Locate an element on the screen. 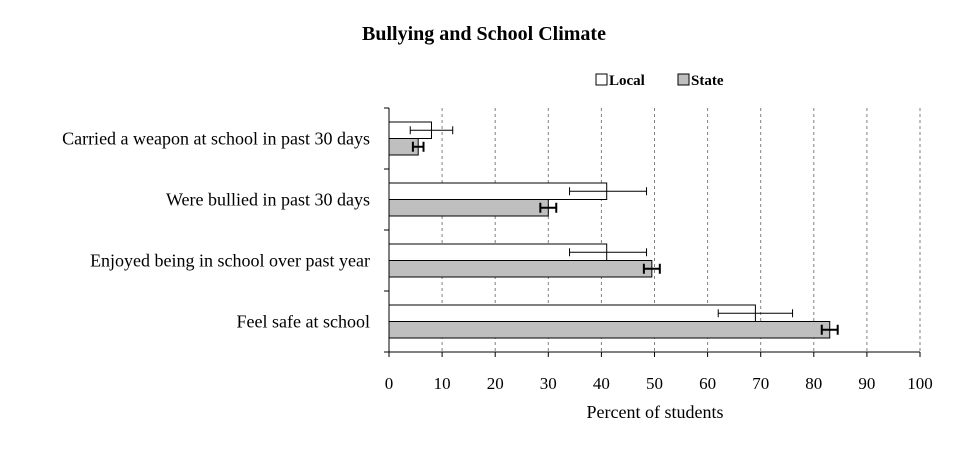 This screenshot has width=960, height=454. x-tick-label: 30 is located at coordinates (548, 383).